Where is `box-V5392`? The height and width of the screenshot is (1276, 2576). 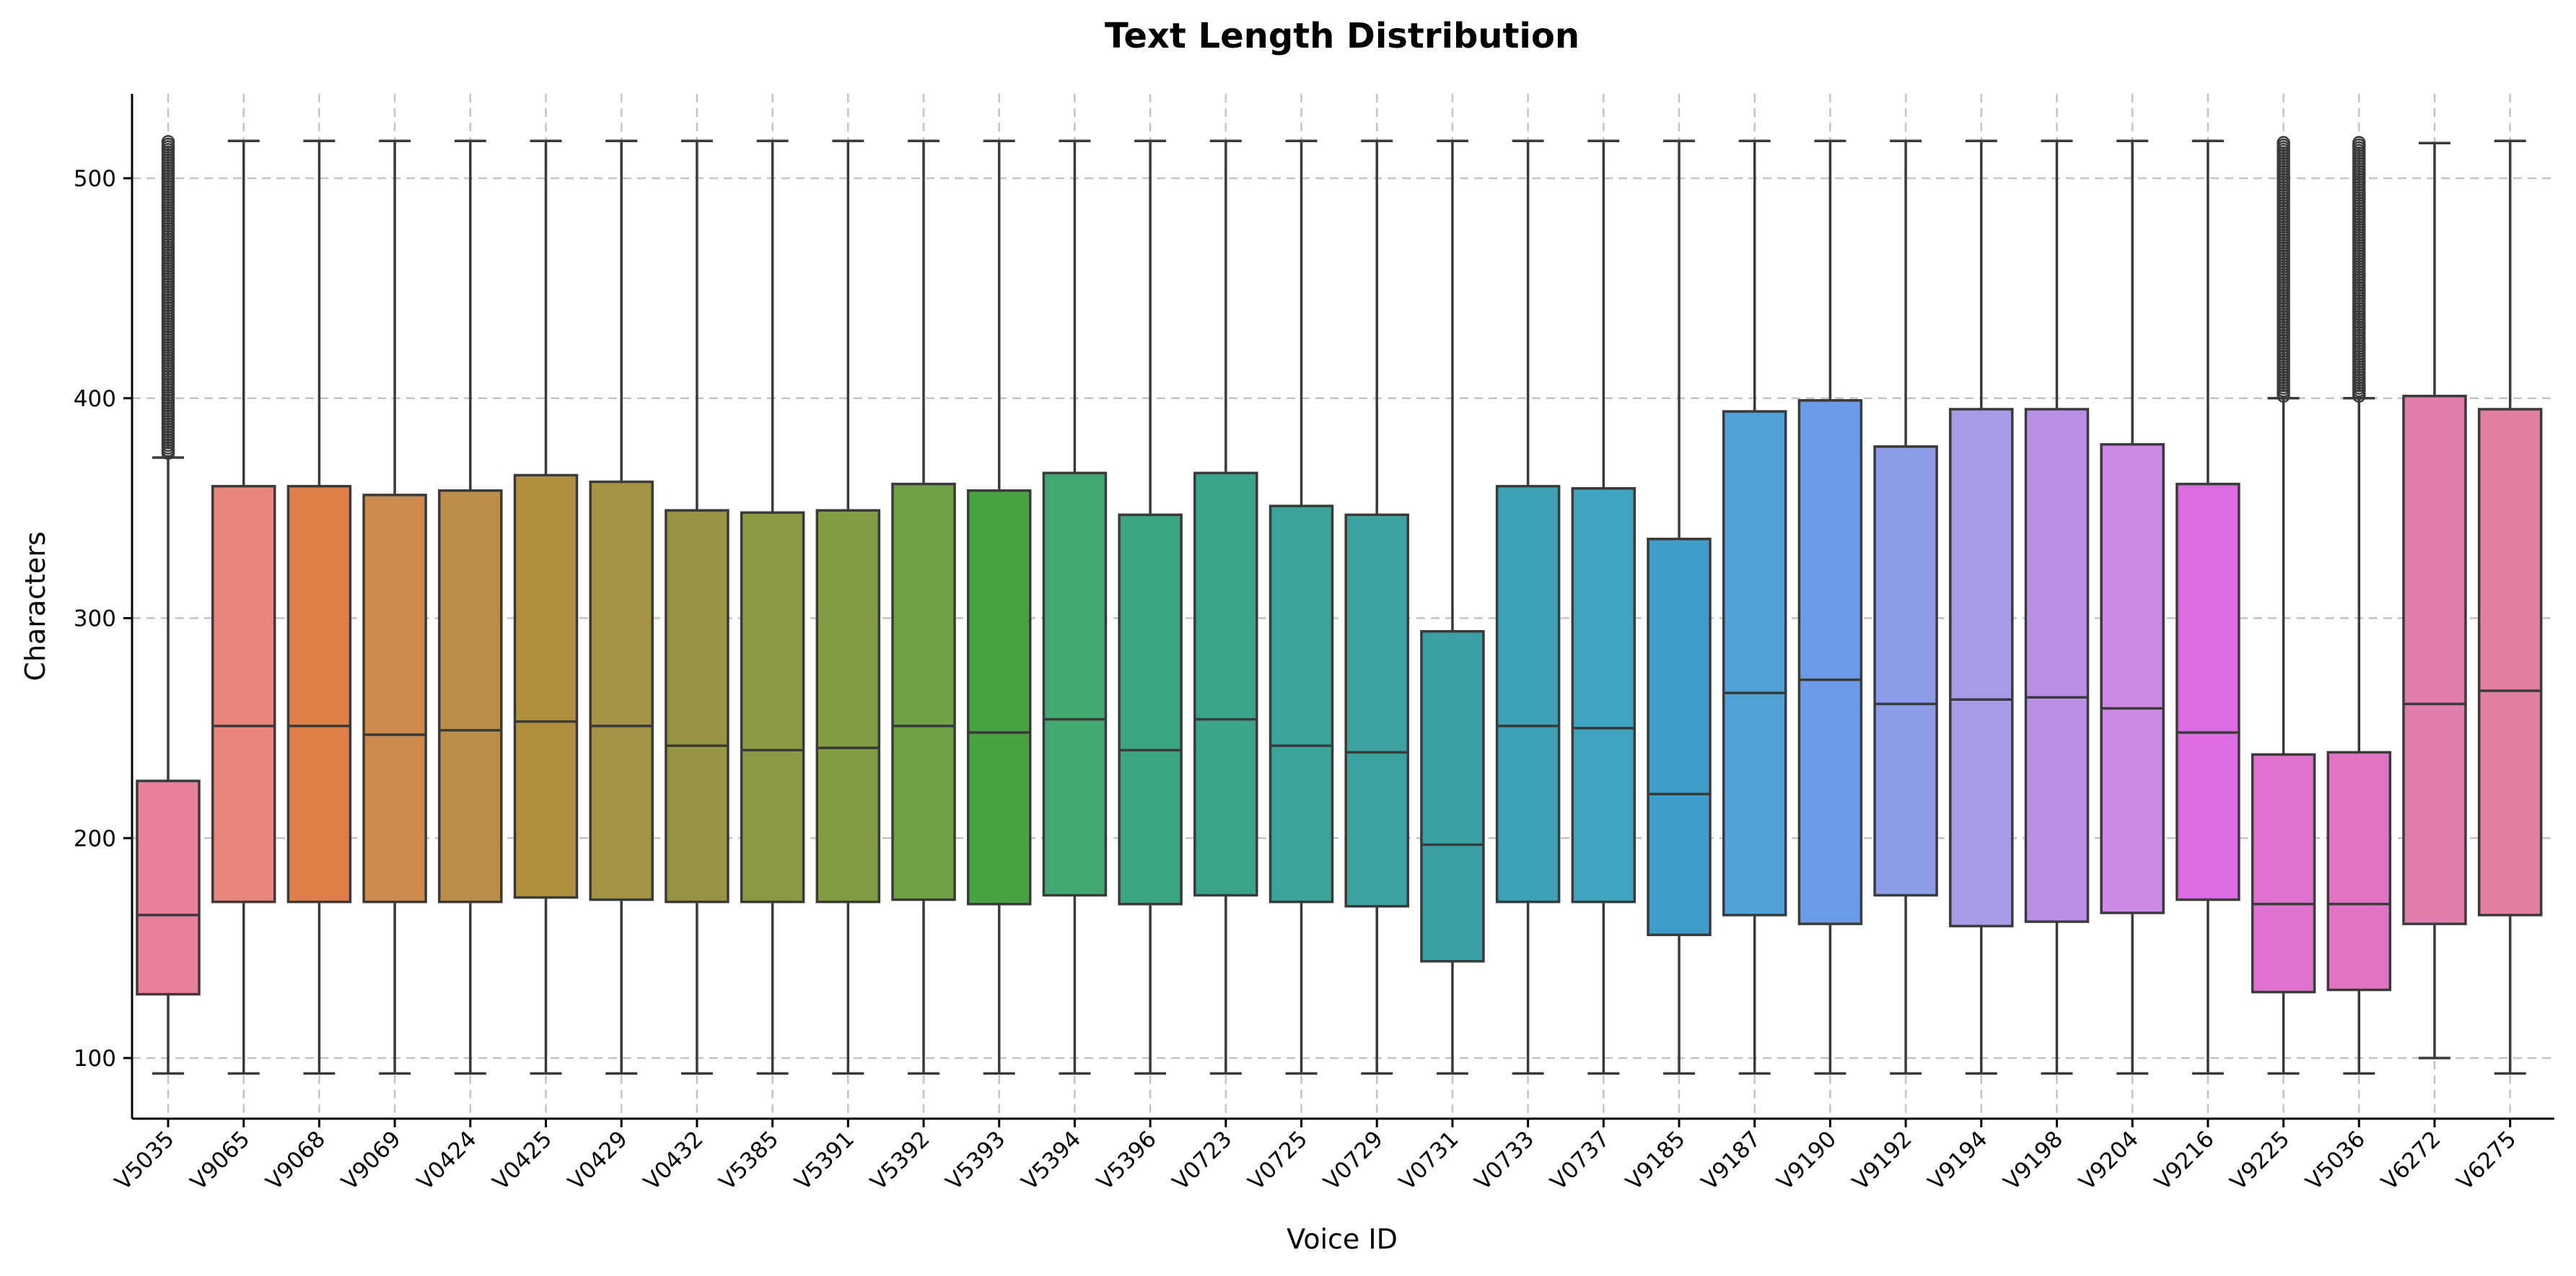
box-V5392 is located at coordinates (924, 607).